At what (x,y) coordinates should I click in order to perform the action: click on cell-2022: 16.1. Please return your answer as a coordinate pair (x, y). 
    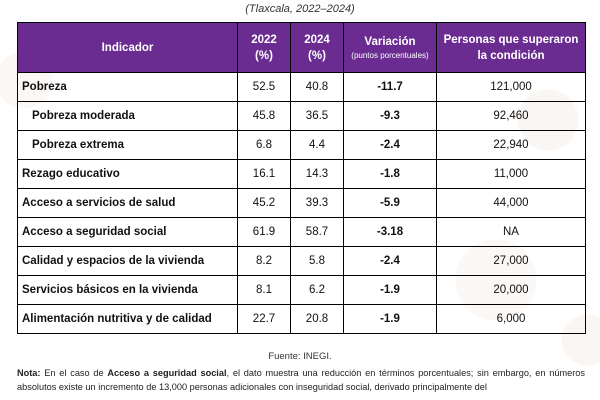
    Looking at the image, I should click on (264, 174).